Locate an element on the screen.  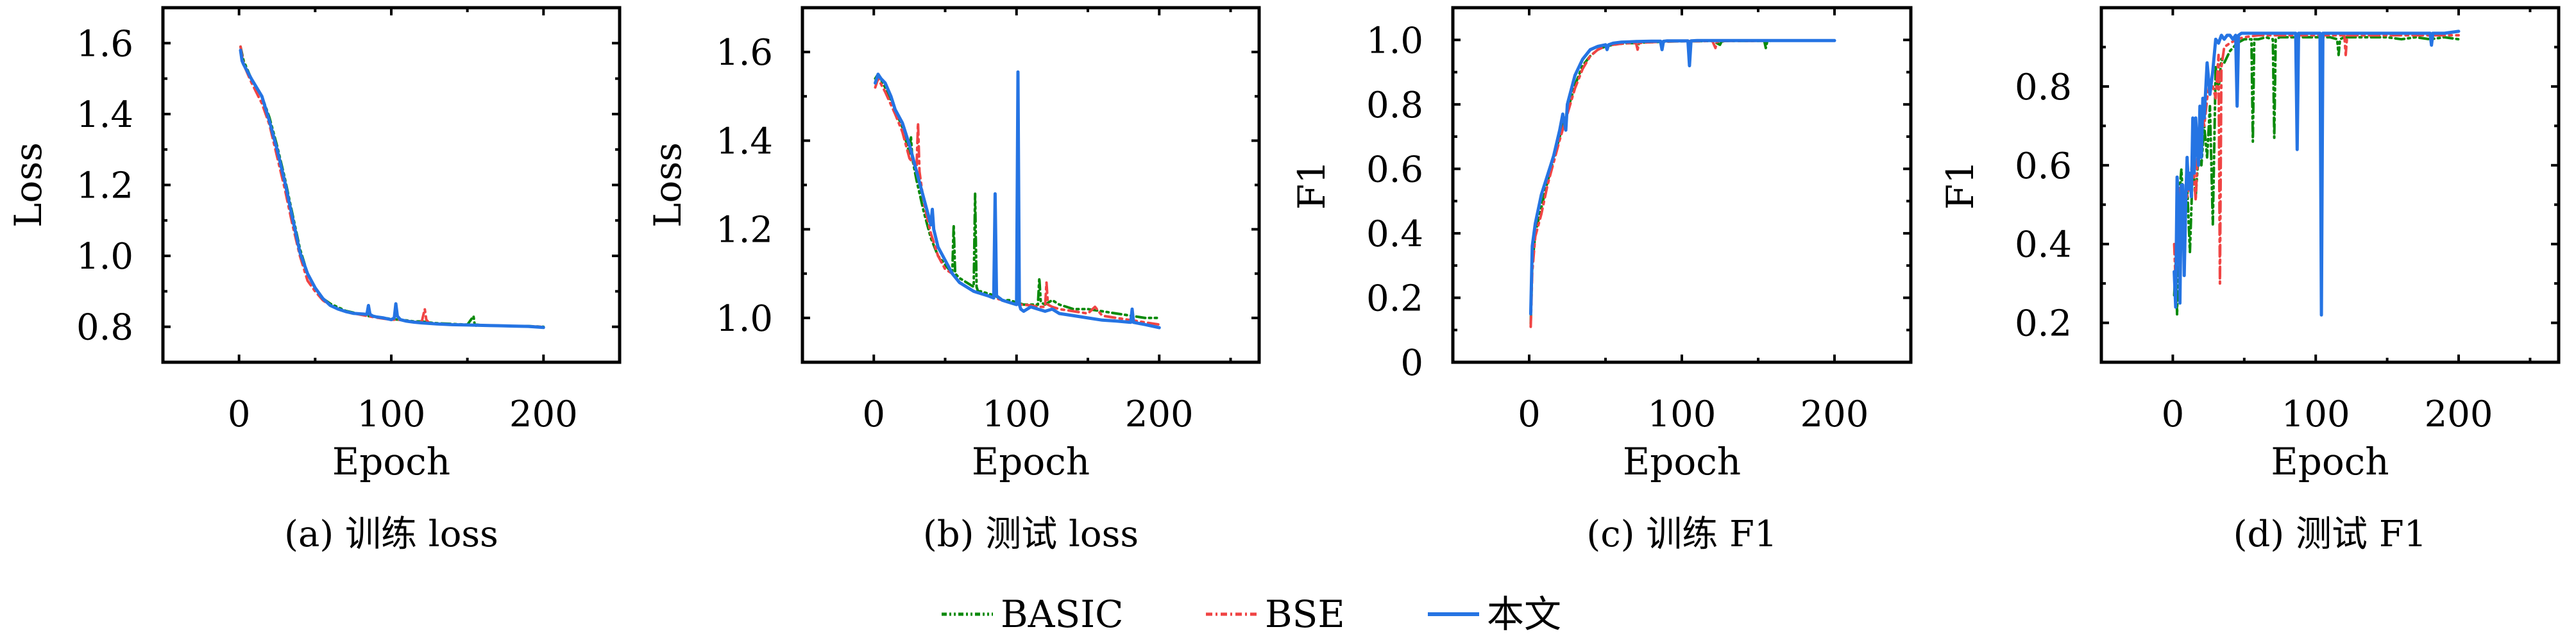
panel-caption: (c) 训练 F1 is located at coordinates (1681, 534).